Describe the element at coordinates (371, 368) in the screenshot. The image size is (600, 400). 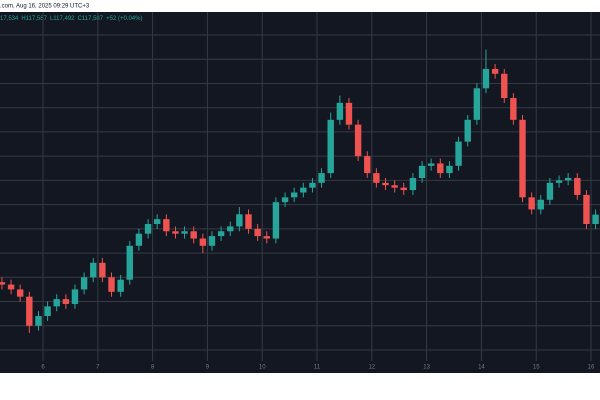
I see `x-tick-label: 12` at that location.